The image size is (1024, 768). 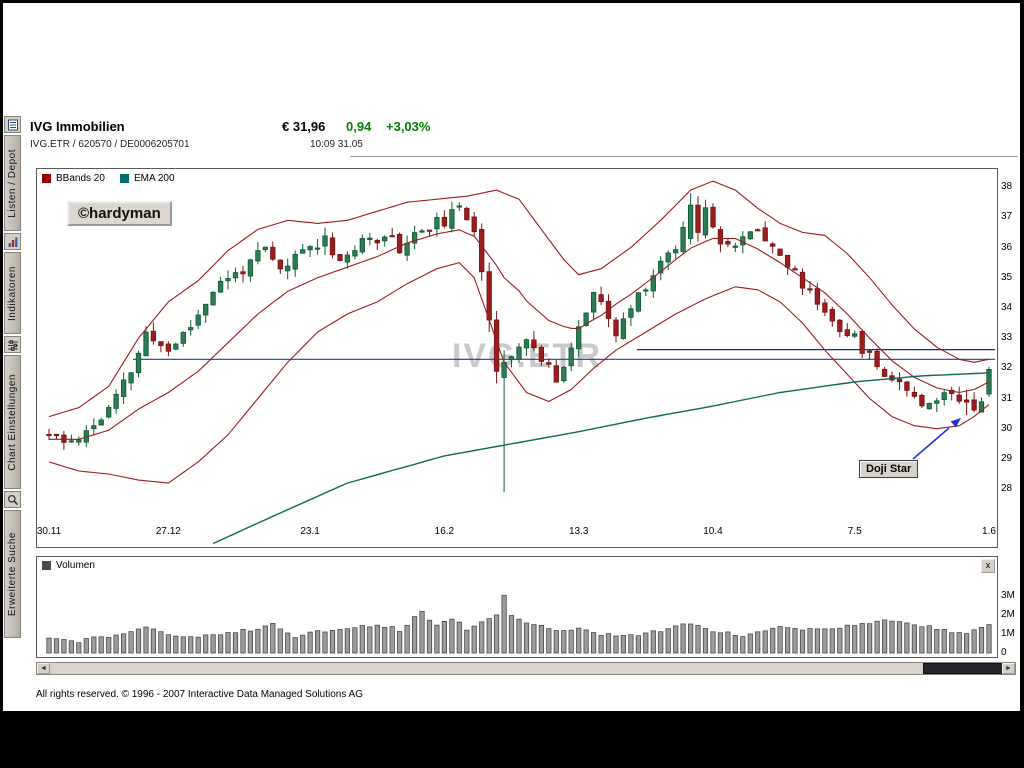 I want to click on volume-legend-label: Volumen, so click(x=75, y=565).